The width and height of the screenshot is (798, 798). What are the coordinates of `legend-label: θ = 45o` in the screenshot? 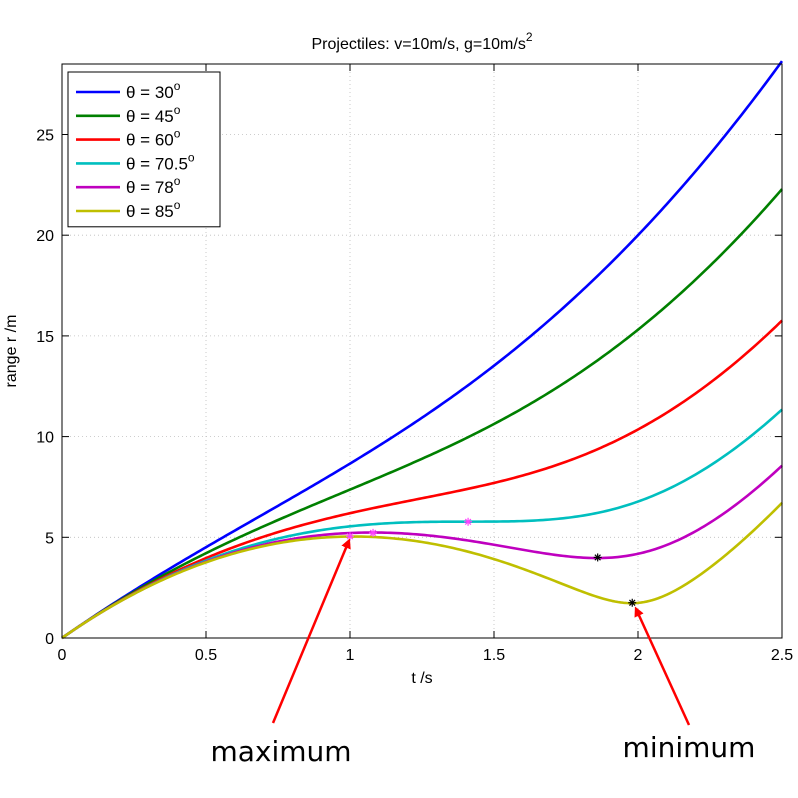 It's located at (153, 114).